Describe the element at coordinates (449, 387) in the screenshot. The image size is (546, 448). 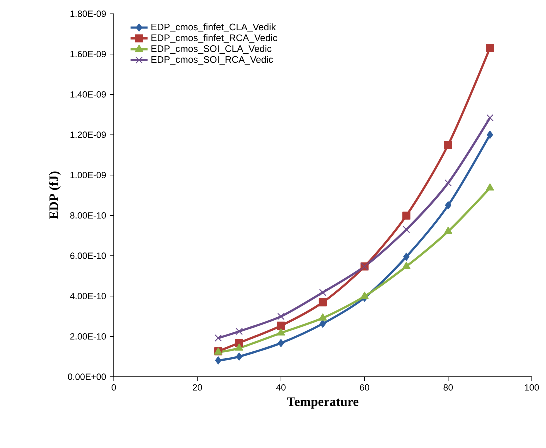
I see `x-tick-label: 80` at that location.